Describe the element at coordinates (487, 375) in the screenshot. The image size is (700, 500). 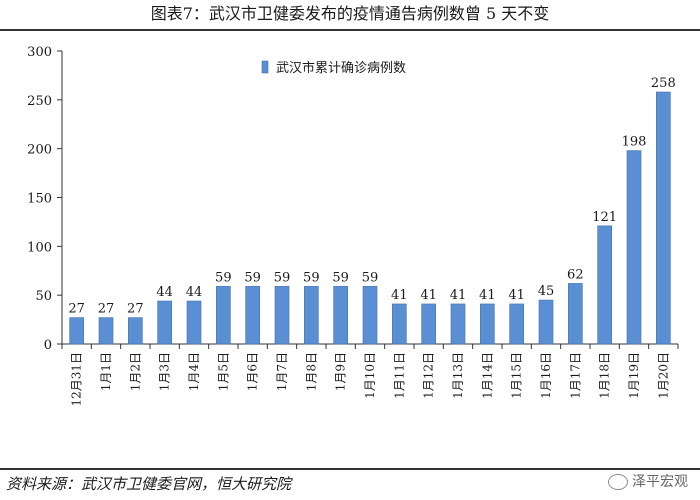
I see `x-tick-label: 1月14日` at that location.